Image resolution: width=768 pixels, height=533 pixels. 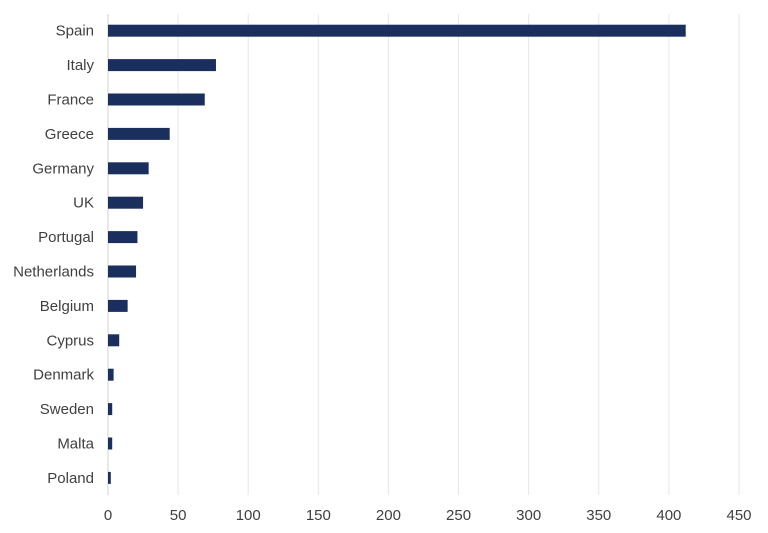 I want to click on x-tick-label: 100, so click(x=248, y=515).